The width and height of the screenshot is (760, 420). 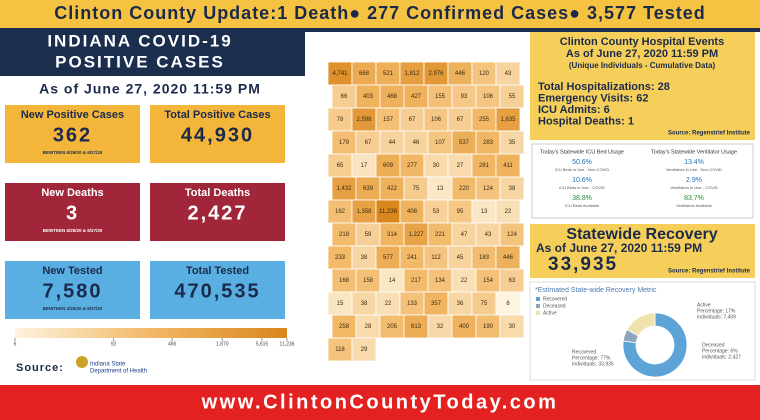 What do you see at coordinates (582, 162) in the screenshot?
I see `usage-value: 50.6%` at bounding box center [582, 162].